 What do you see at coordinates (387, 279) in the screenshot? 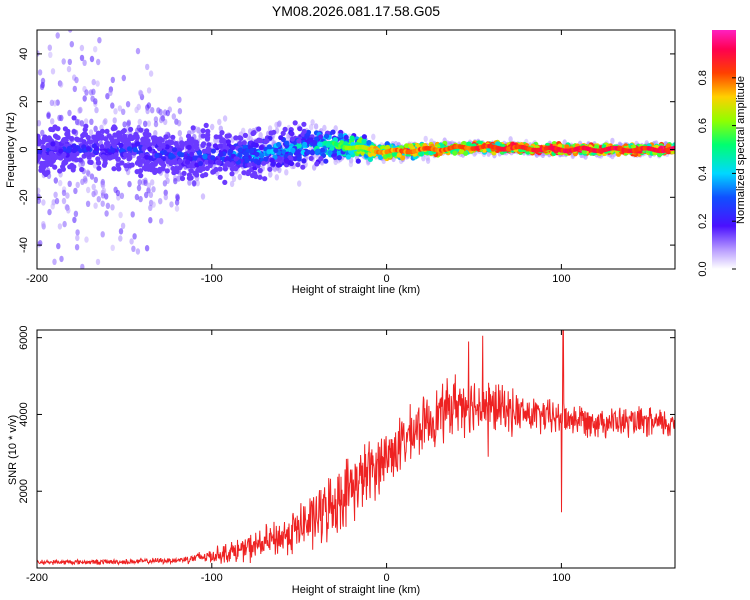
I see `spectrogram-xtick-label: 0` at bounding box center [387, 279].